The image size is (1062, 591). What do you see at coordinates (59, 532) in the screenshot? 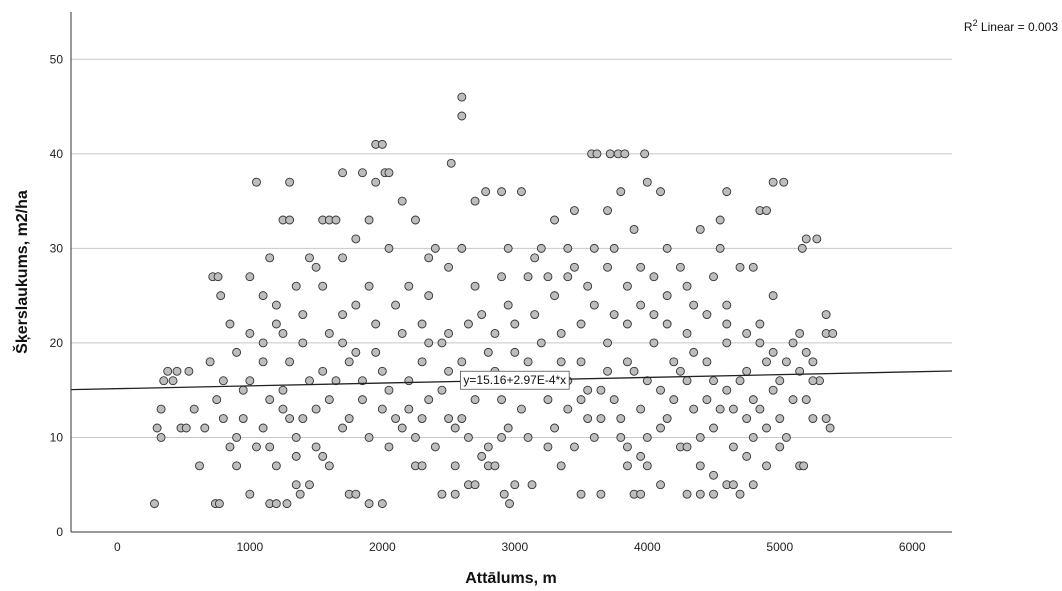
I see `y-tick-label: 0` at bounding box center [59, 532].